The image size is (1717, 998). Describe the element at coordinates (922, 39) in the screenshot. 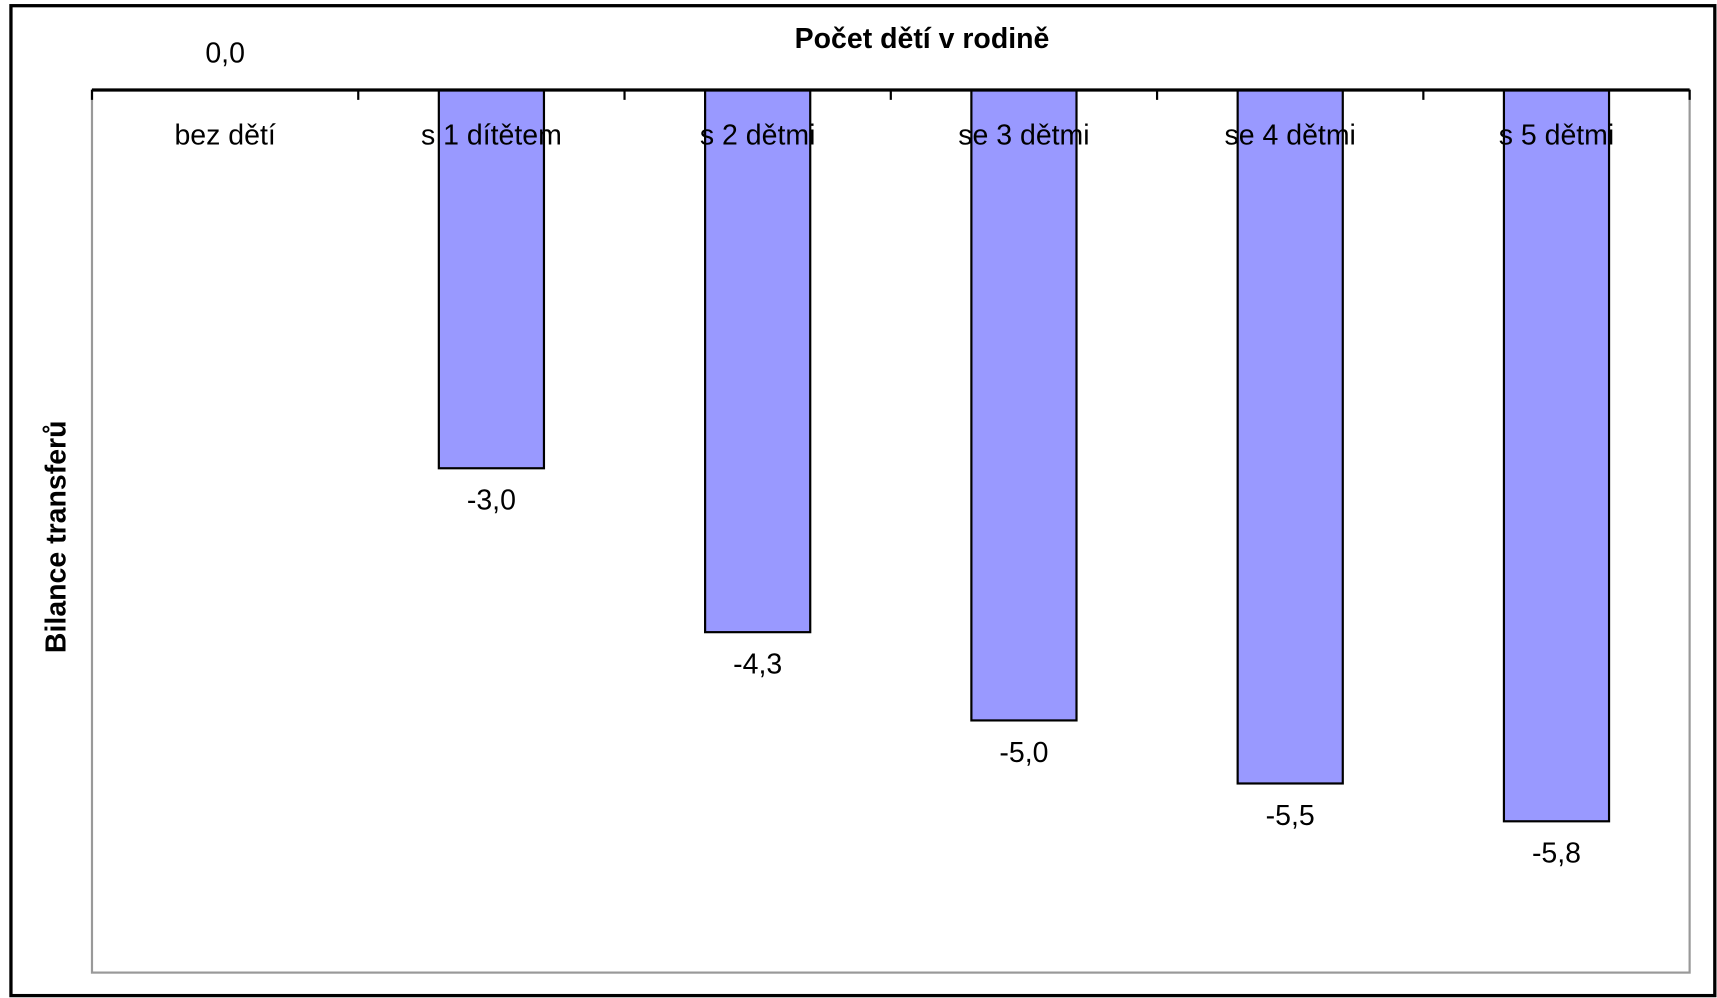

I see `chart-title: Počet dětí v rodině` at that location.